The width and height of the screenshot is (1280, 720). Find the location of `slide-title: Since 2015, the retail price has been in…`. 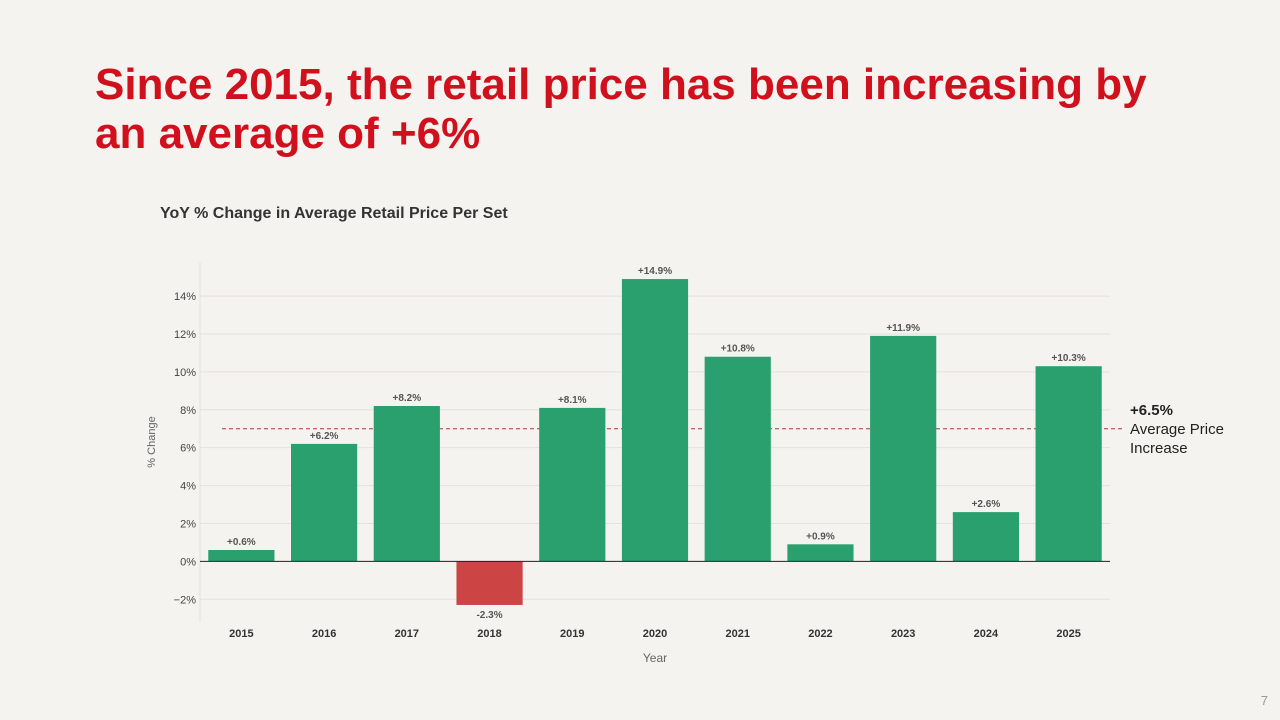

slide-title: Since 2015, the retail price has been in… is located at coordinates (621, 109).